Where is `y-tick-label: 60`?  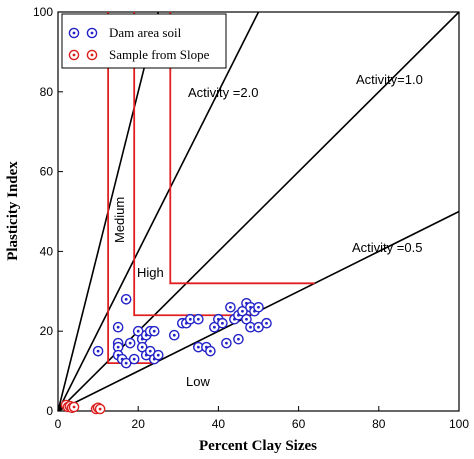 y-tick-label: 60 is located at coordinates (47, 172).